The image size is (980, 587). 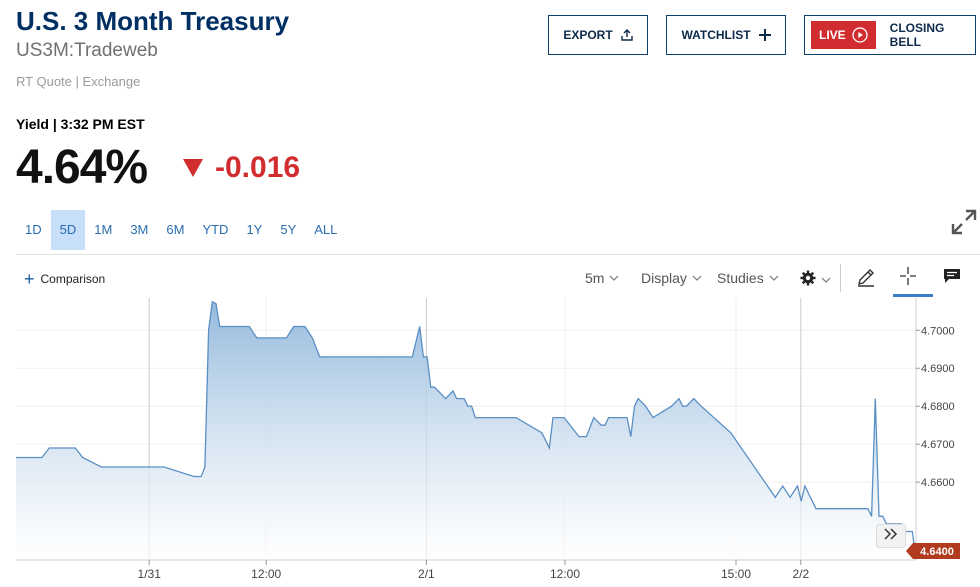 What do you see at coordinates (736, 574) in the screenshot?
I see `x-tick-label: 15:00` at bounding box center [736, 574].